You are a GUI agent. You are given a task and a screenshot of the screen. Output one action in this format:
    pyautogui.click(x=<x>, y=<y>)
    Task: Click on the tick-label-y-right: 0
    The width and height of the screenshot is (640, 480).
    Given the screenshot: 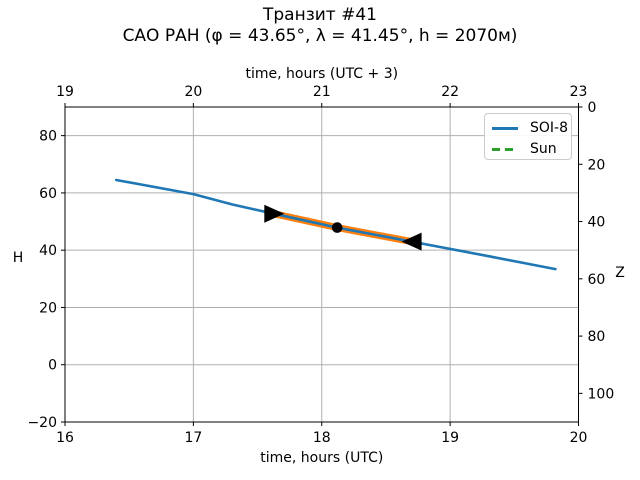 What is the action you would take?
    pyautogui.click(x=592, y=108)
    